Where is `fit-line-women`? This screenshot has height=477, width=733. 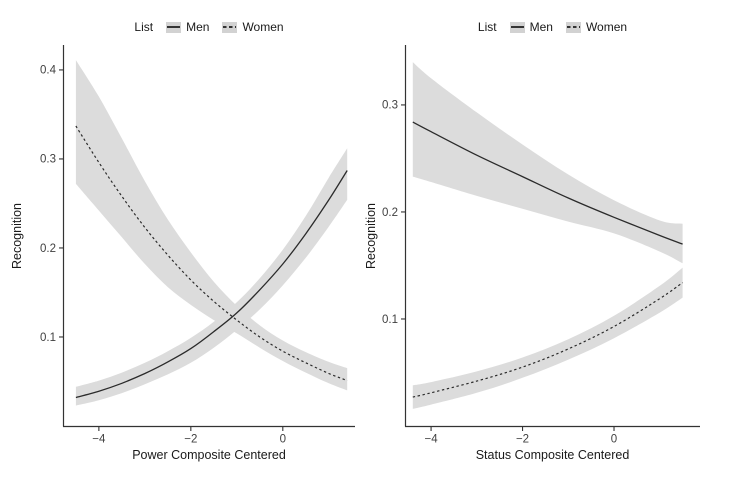
fit-line-women is located at coordinates (547, 340).